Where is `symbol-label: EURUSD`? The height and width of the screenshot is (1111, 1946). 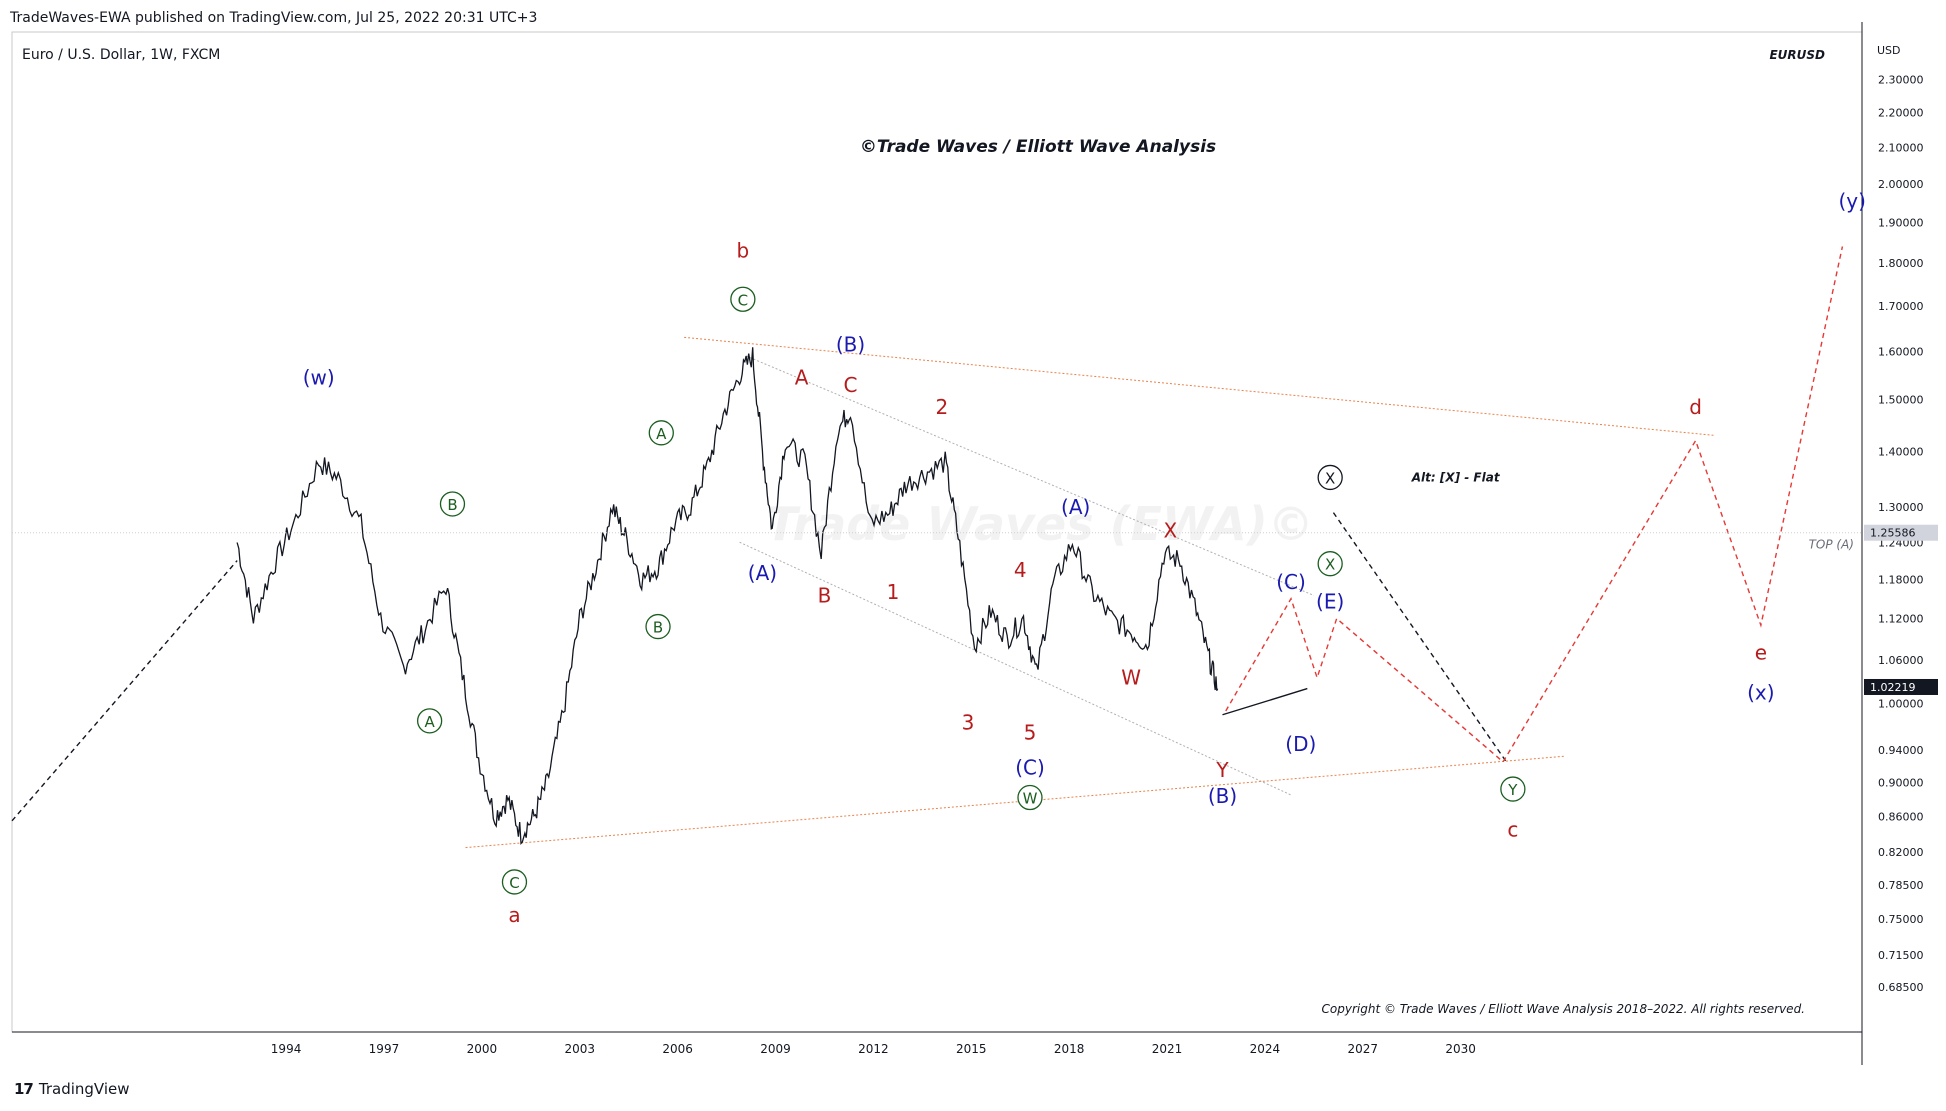 symbol-label: EURUSD is located at coordinates (1797, 55).